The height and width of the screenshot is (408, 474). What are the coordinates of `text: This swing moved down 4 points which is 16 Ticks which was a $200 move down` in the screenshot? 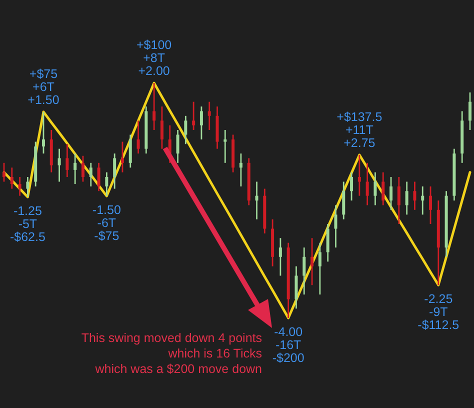 It's located at (171, 353).